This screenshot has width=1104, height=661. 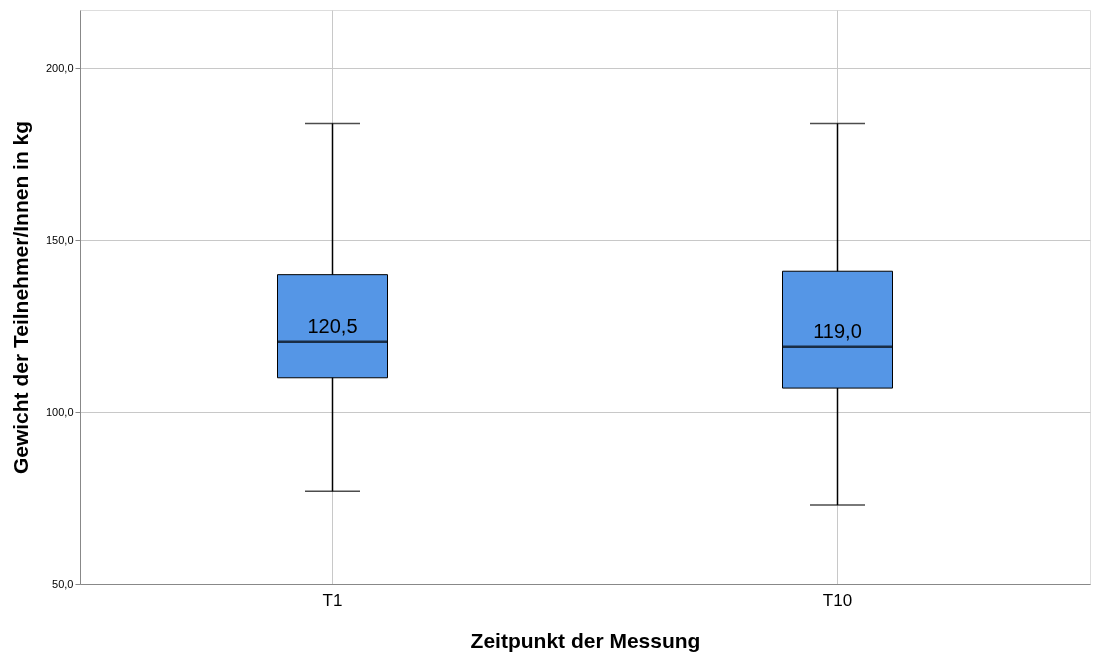 What do you see at coordinates (20, 297) in the screenshot?
I see `y-axis-title: Gewicht der Teilnehmer/Innen in kg` at bounding box center [20, 297].